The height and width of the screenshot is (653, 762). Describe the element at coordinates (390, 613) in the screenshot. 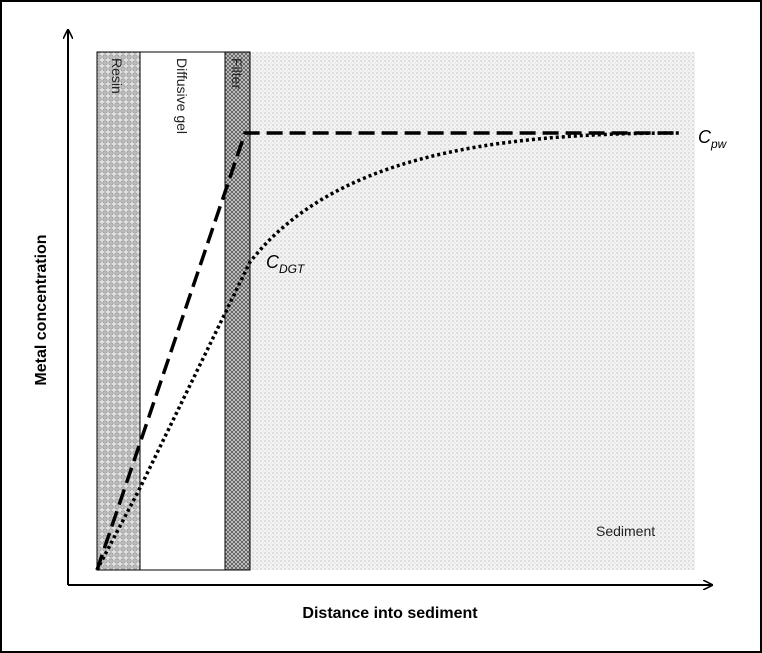

I see `x-axis-label: Distance into sediment` at that location.